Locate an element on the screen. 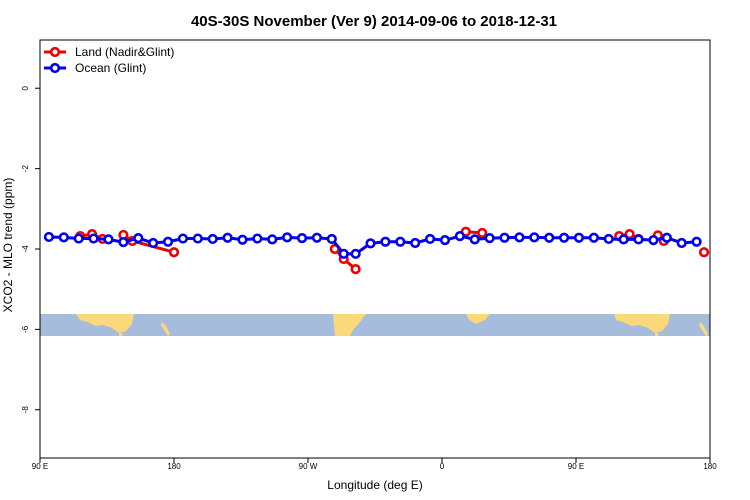 The image size is (750, 500). x-tick-label-4: 90 E is located at coordinates (576, 466).